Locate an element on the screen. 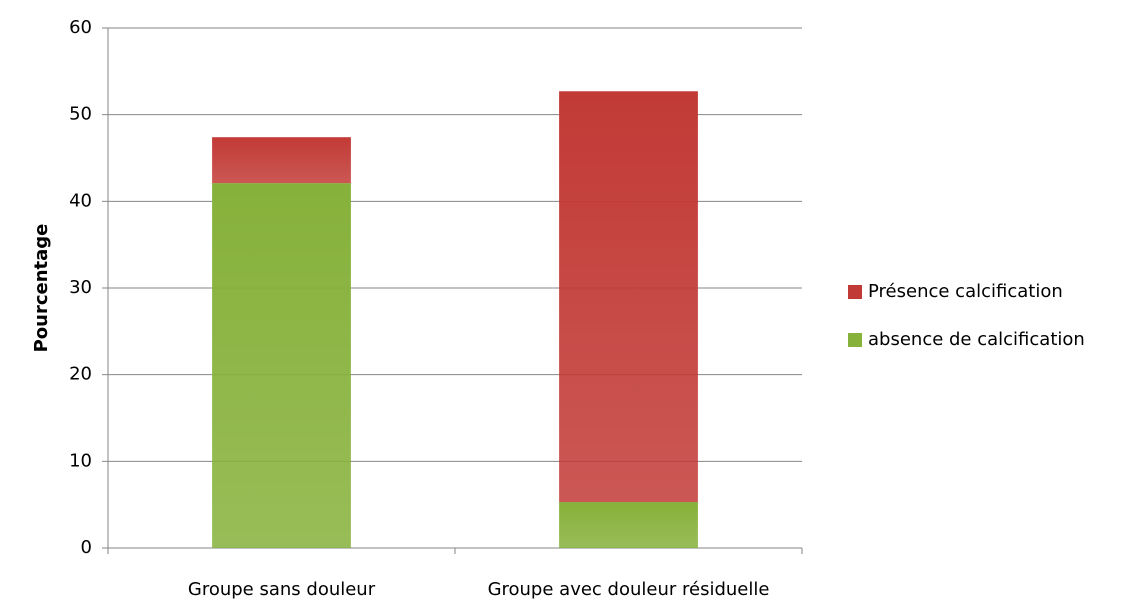 This screenshot has width=1125, height=603. y-tick-label: 50 is located at coordinates (80, 114).